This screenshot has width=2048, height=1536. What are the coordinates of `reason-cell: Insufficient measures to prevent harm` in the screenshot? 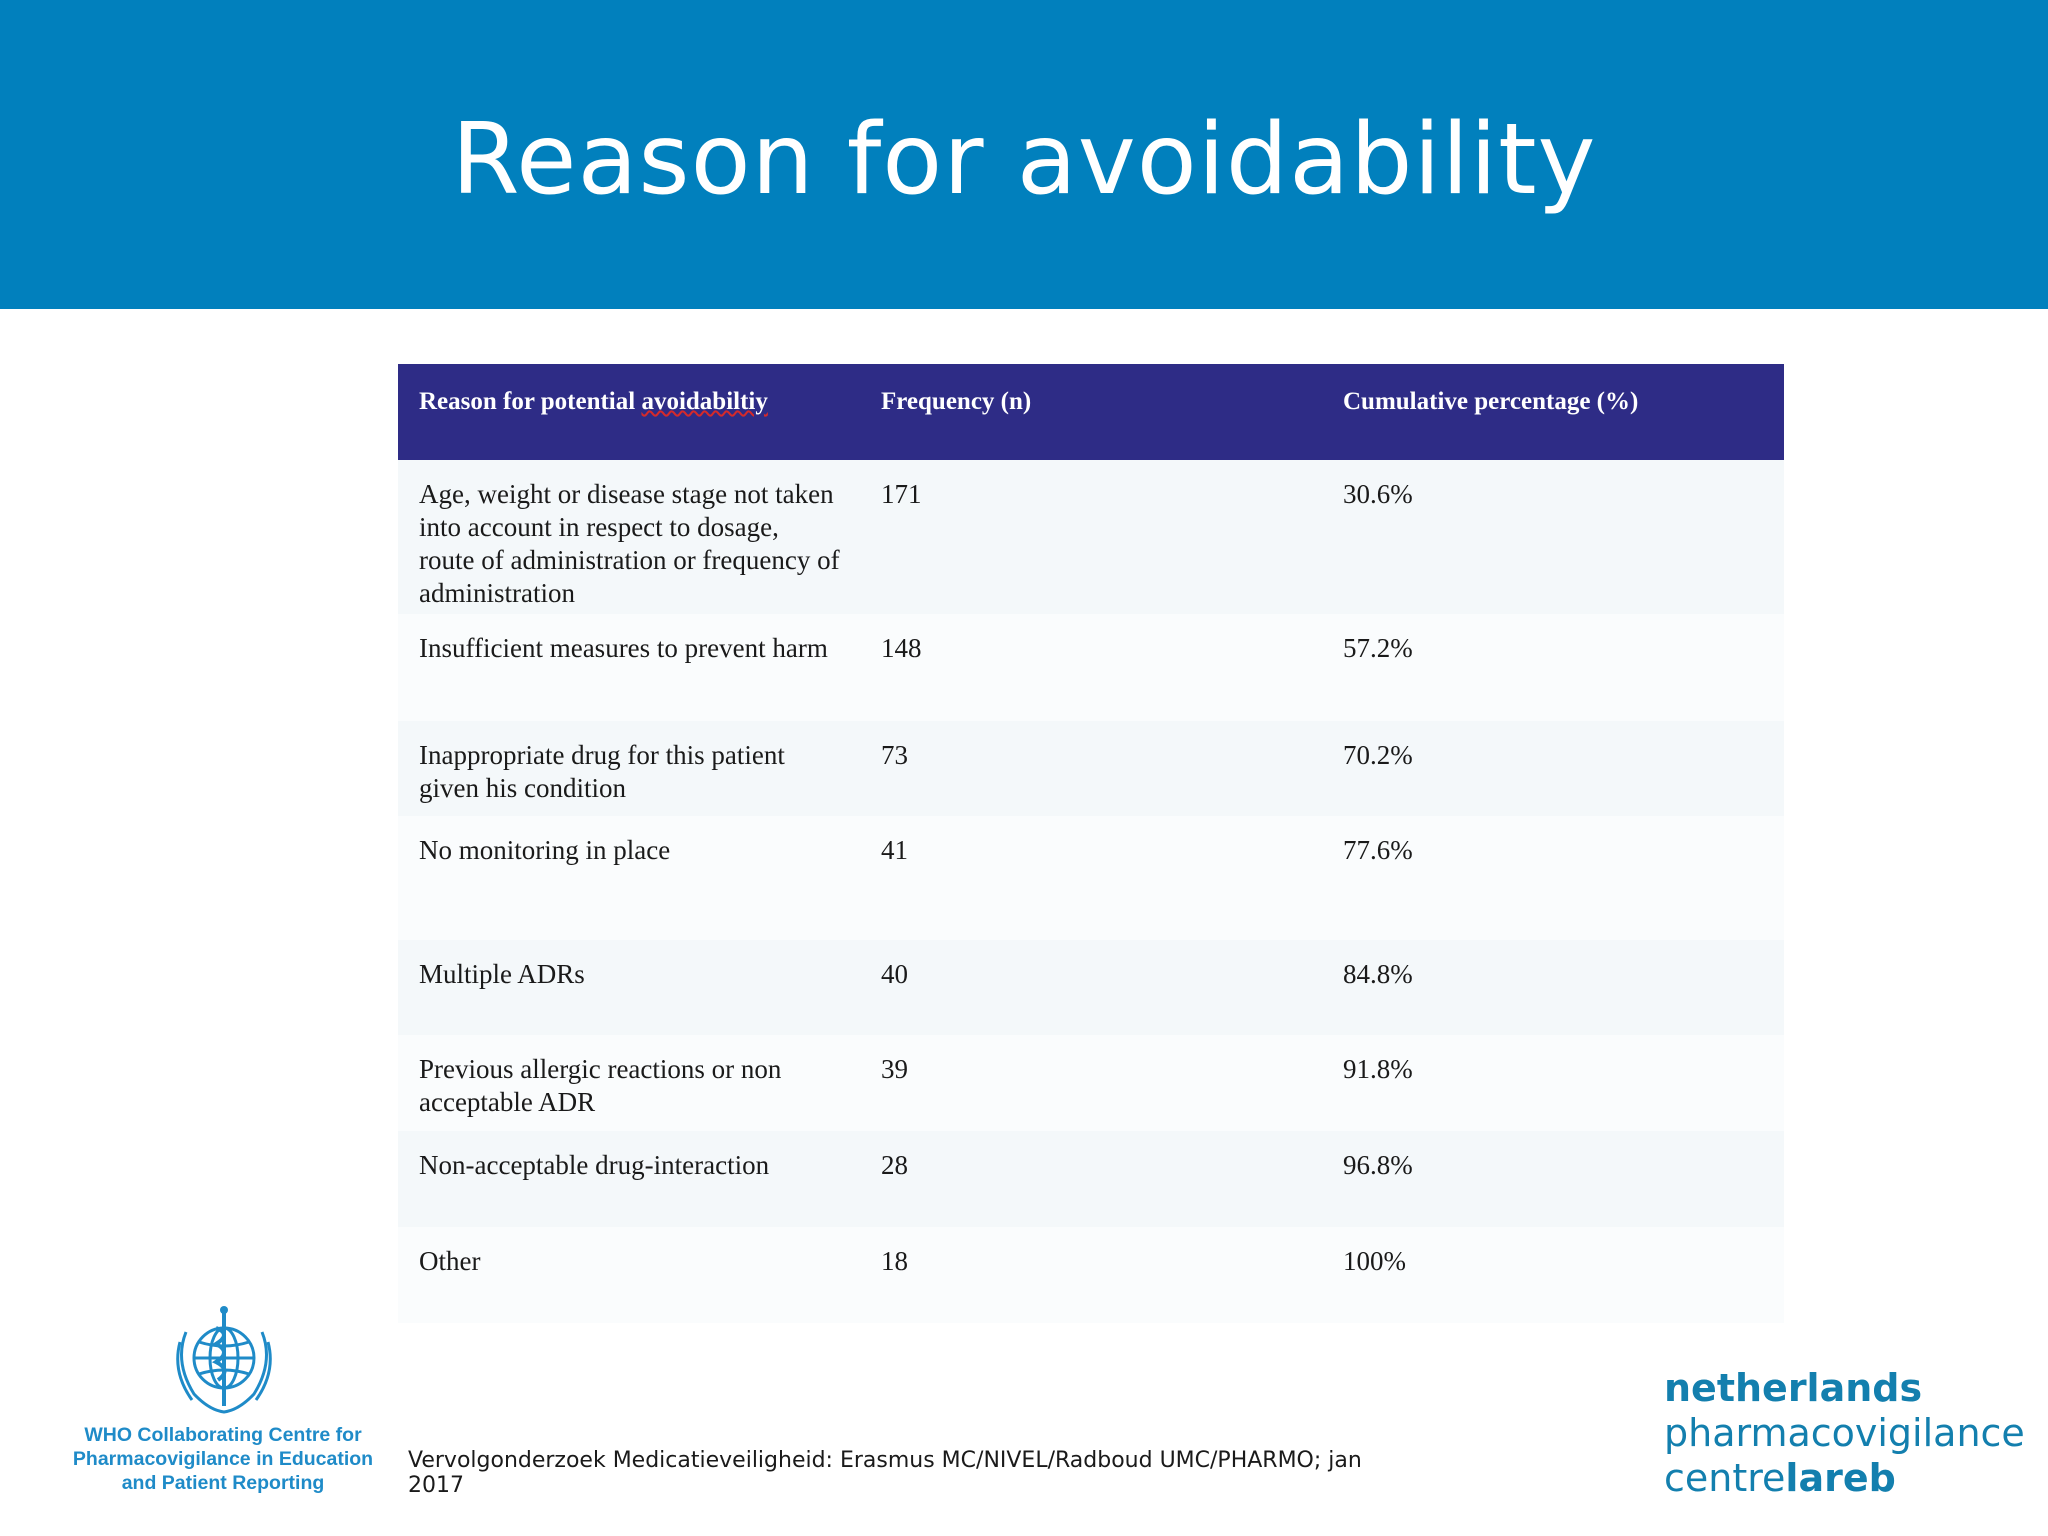 It's located at (623, 648).